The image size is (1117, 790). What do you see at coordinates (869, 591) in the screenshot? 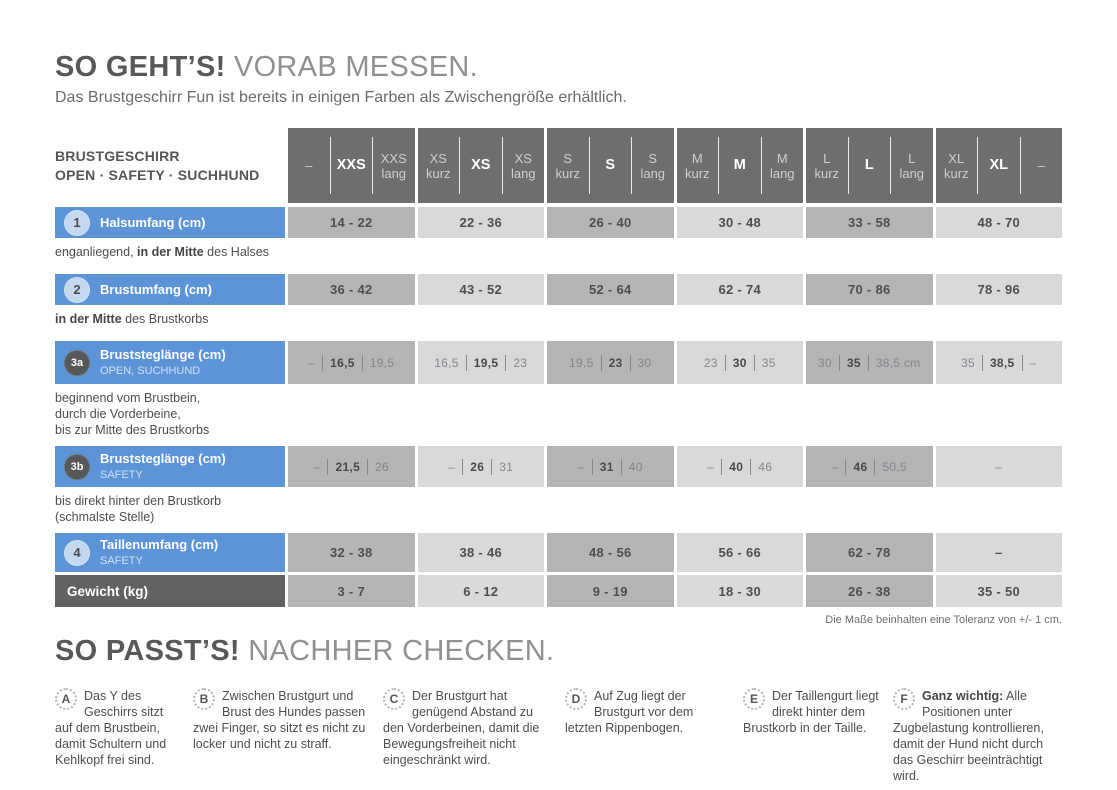
I see `value-cell: 26 - 38` at bounding box center [869, 591].